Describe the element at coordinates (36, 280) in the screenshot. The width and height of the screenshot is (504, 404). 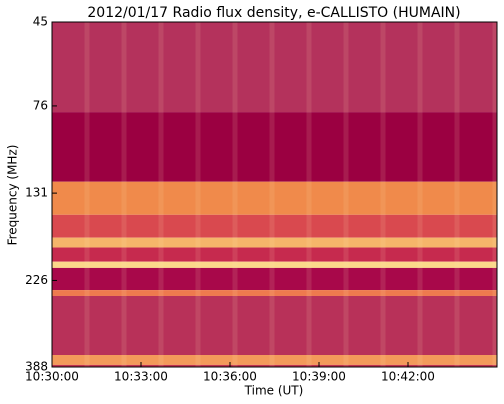
I see `y-tick-label: 226` at that location.